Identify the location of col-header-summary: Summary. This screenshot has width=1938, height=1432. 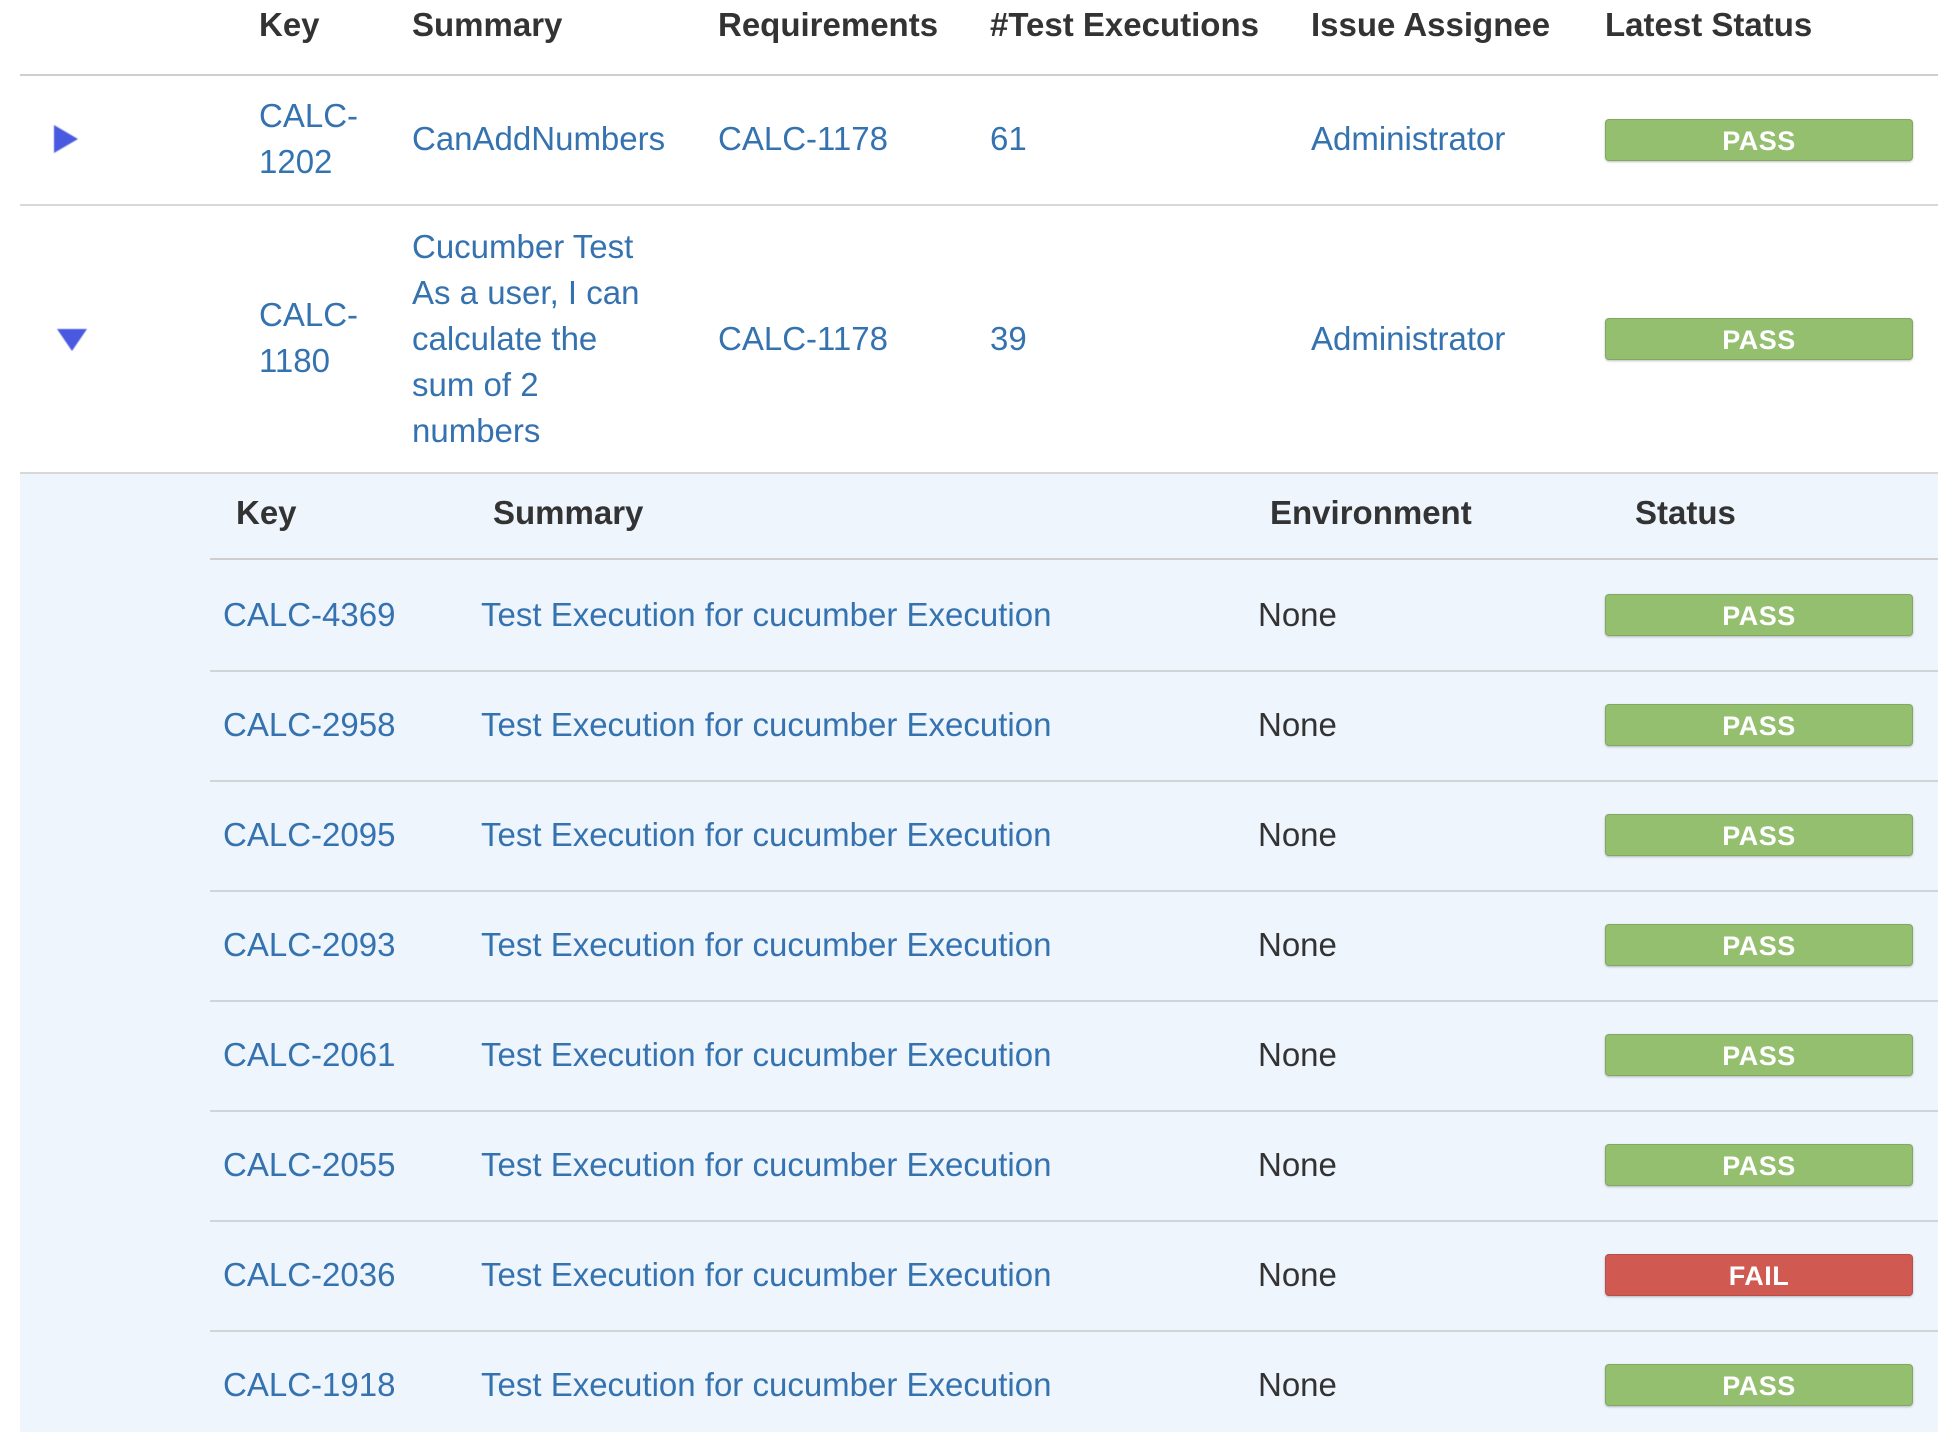
(487, 24).